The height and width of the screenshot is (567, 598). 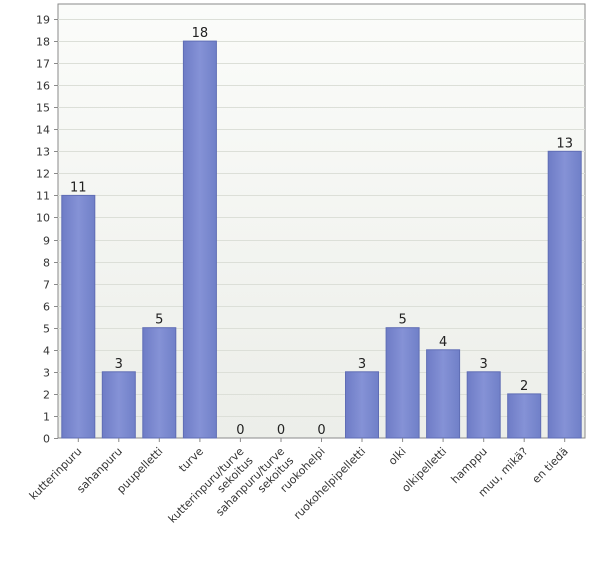 I want to click on x-tick-text: olki, so click(x=397, y=456).